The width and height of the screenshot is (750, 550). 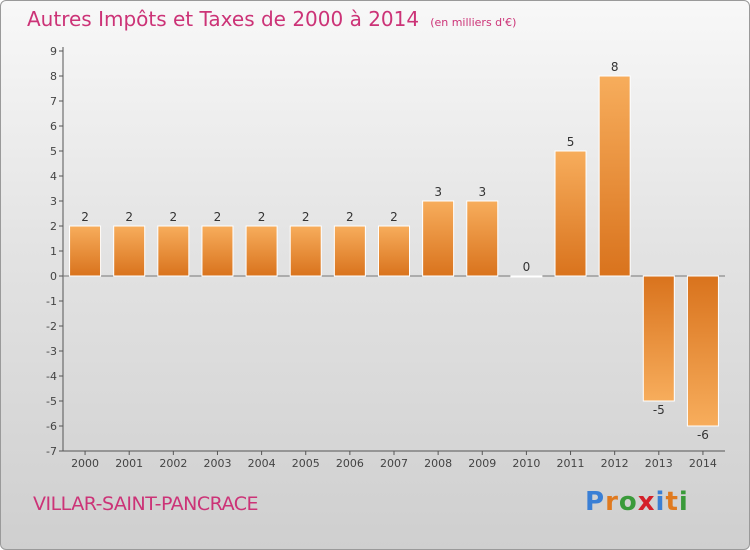 I want to click on x-tick-label: 2003, so click(x=217, y=463).